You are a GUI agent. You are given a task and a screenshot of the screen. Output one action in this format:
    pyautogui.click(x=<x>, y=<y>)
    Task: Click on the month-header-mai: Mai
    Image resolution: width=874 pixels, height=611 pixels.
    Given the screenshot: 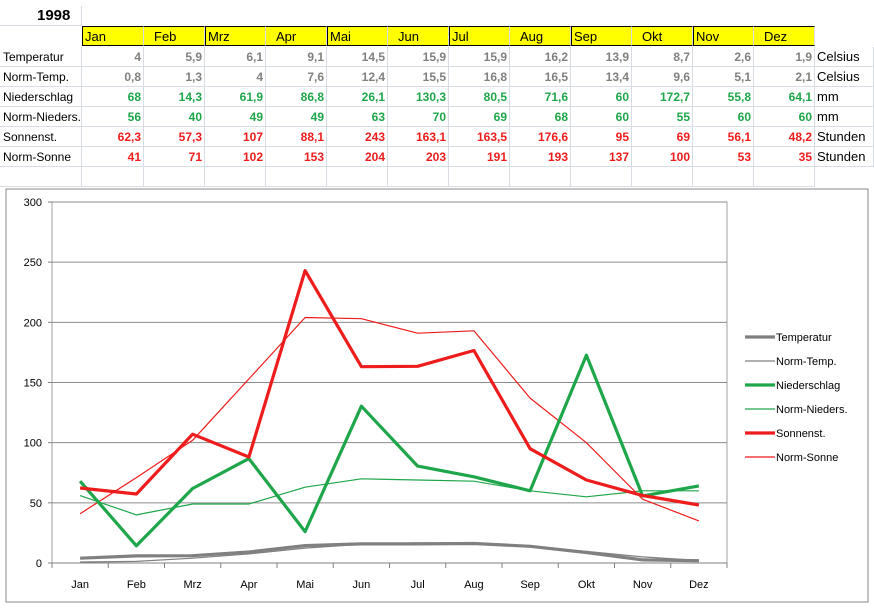 What is the action you would take?
    pyautogui.click(x=357, y=36)
    